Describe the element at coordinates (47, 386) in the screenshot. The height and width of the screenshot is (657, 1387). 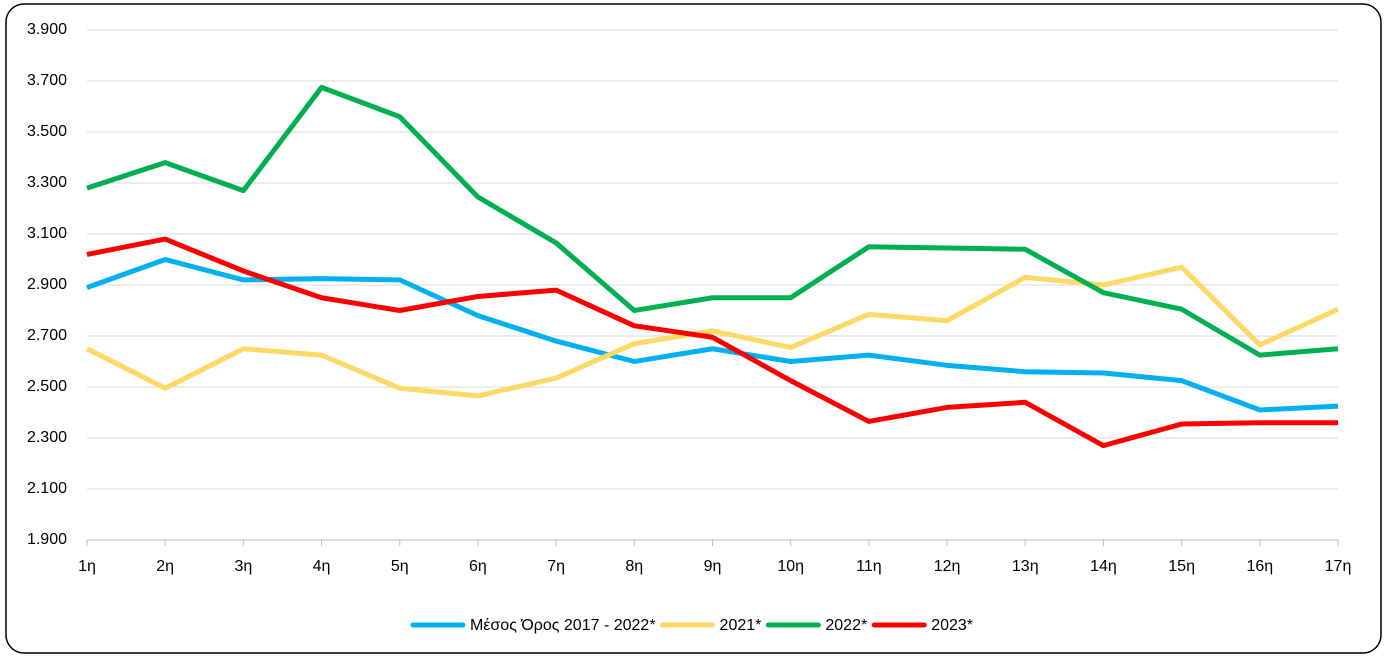
I see `y-tick-label: 2.500` at that location.